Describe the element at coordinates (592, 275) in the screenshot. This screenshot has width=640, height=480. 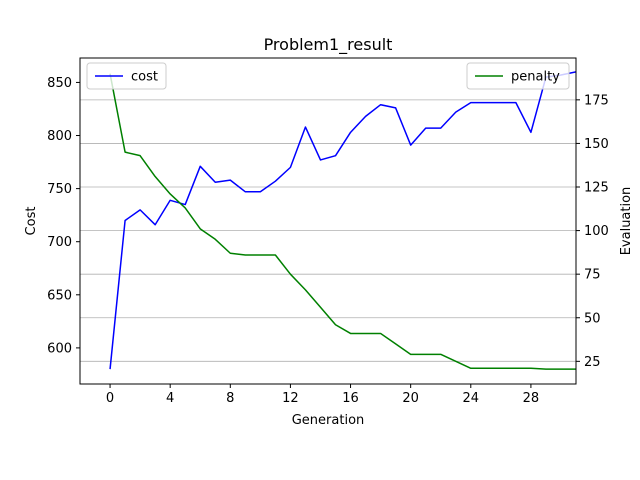
I see `y-right-tick-label: 75` at that location.